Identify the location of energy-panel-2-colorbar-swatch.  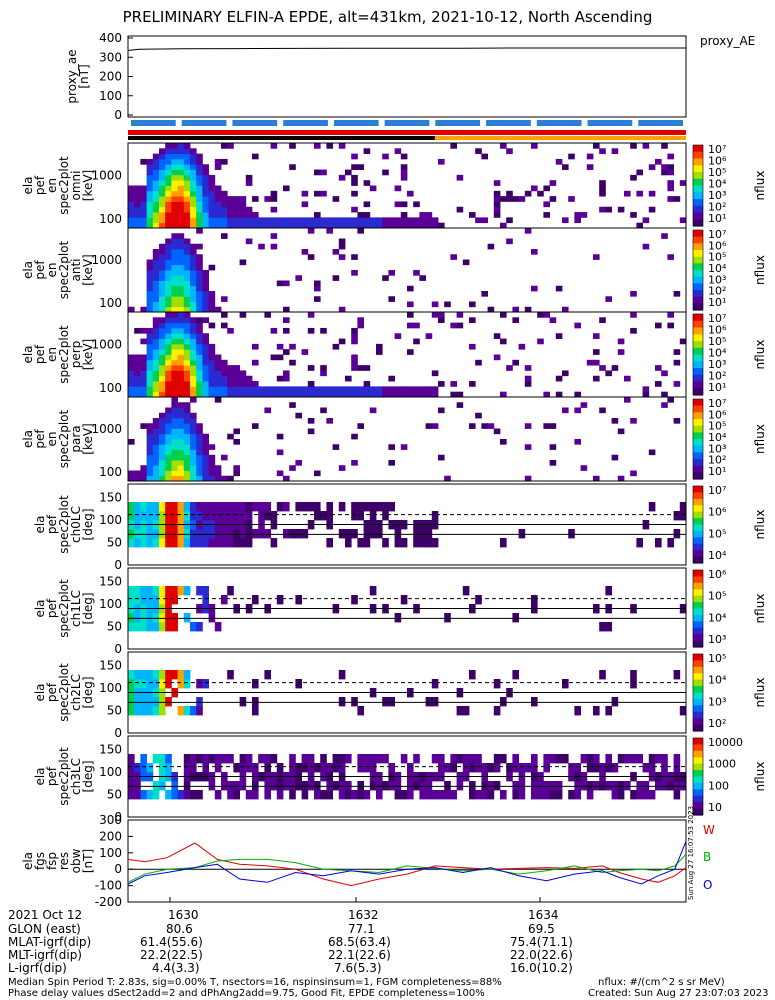
(698, 305).